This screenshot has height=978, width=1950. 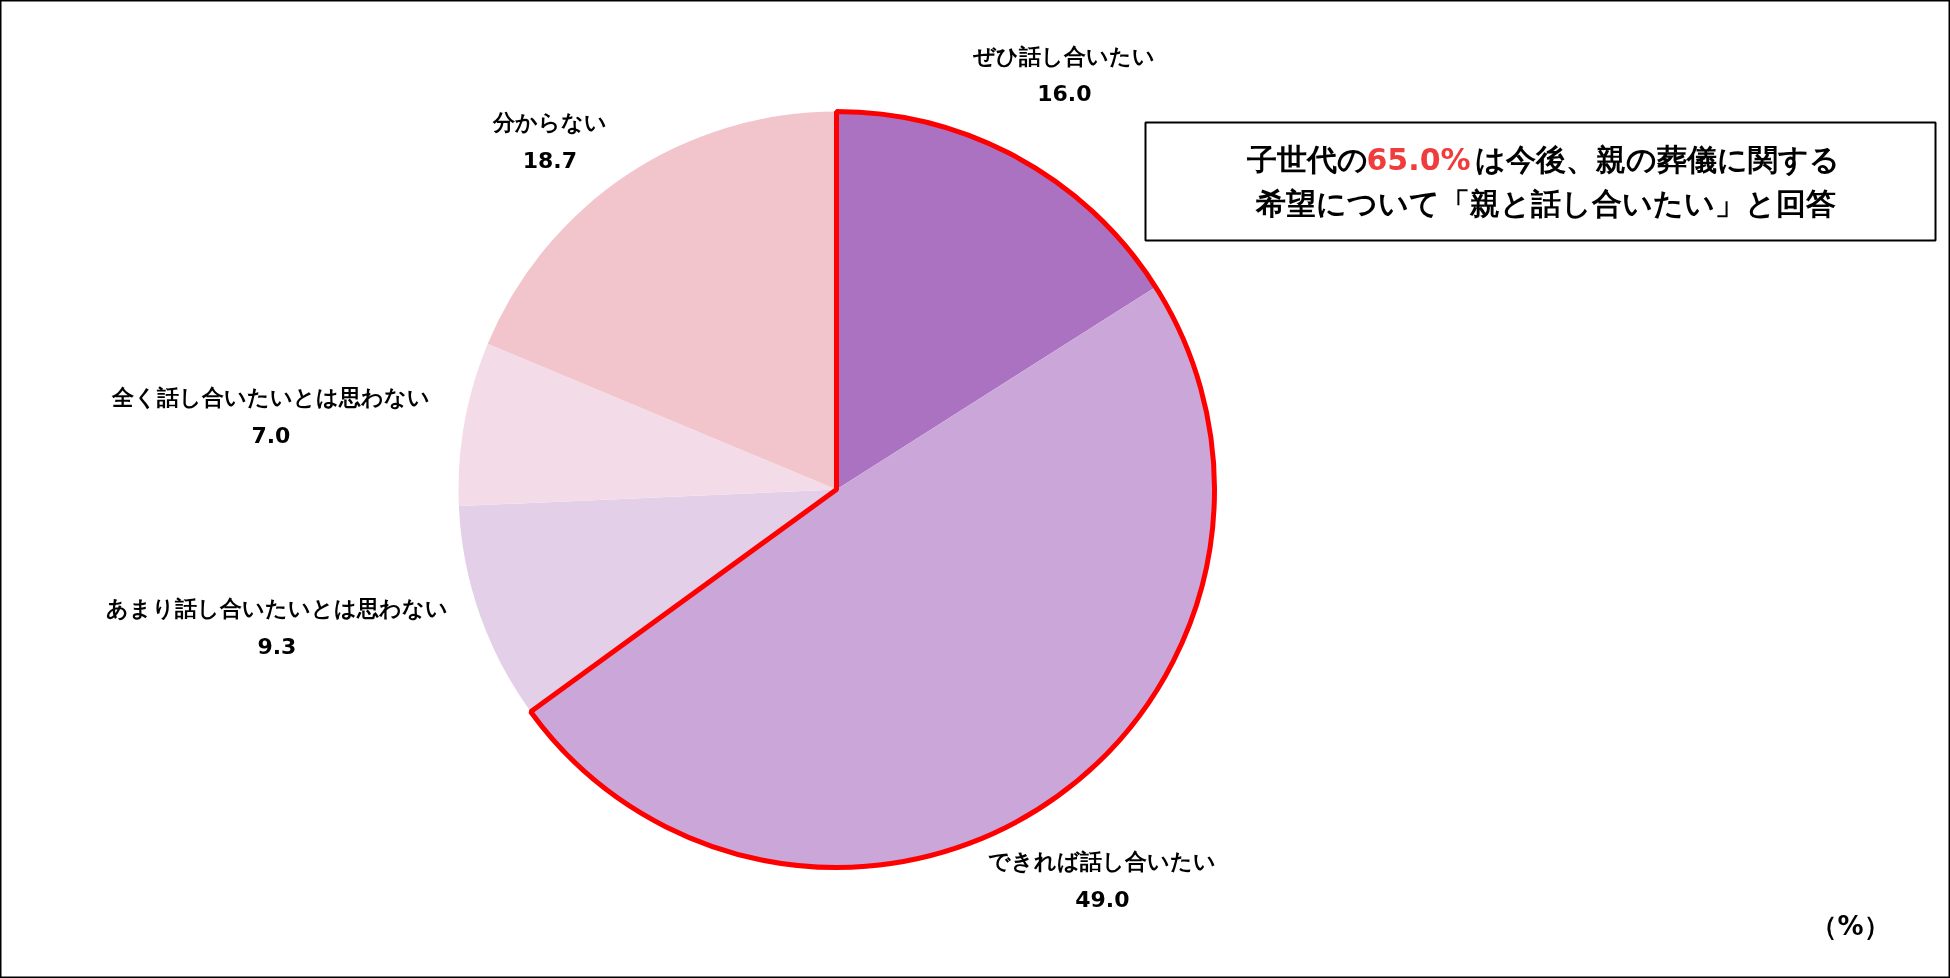 What do you see at coordinates (1064, 94) in the screenshot?
I see `data-label: 16.0` at bounding box center [1064, 94].